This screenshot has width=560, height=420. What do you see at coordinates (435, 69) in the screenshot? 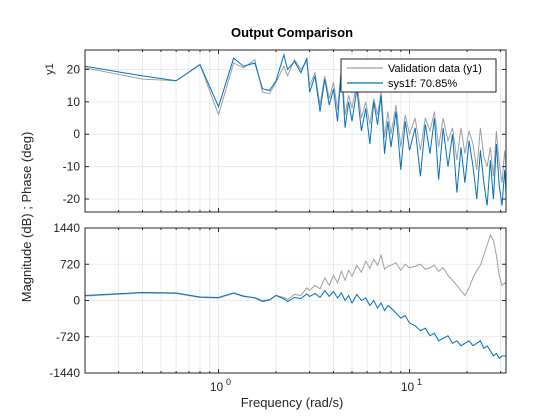
I see `legend-entry-validation: Validation data (y1)` at bounding box center [435, 69].